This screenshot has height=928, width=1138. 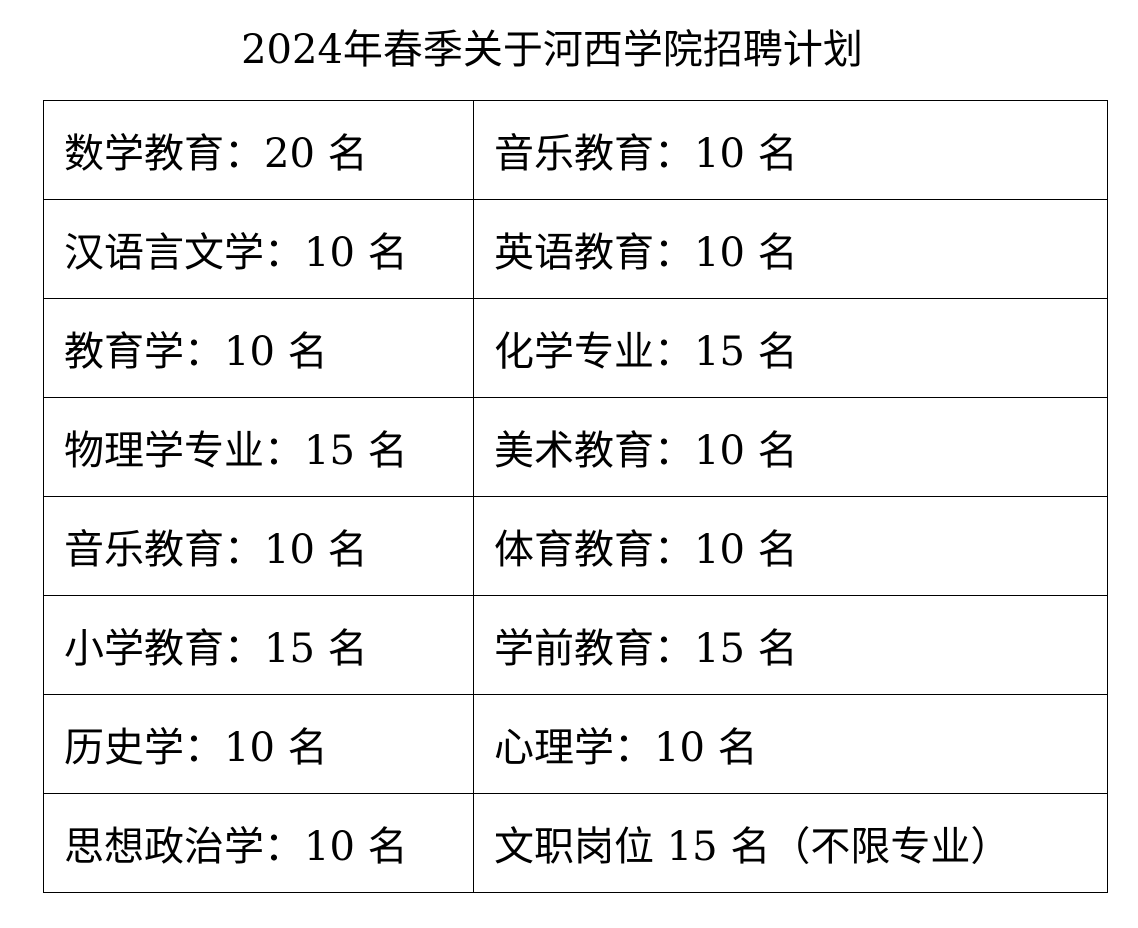 I want to click on table-row: 汉语言文学：10 名英语教育：10 名, so click(x=575, y=249).